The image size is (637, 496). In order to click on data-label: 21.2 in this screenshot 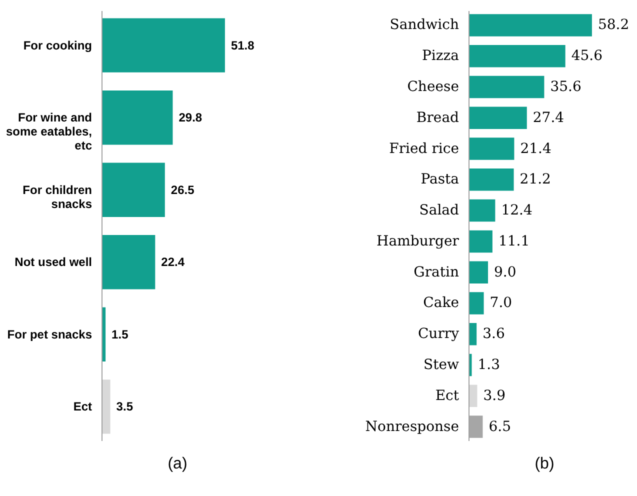, I will do `click(535, 180)`.